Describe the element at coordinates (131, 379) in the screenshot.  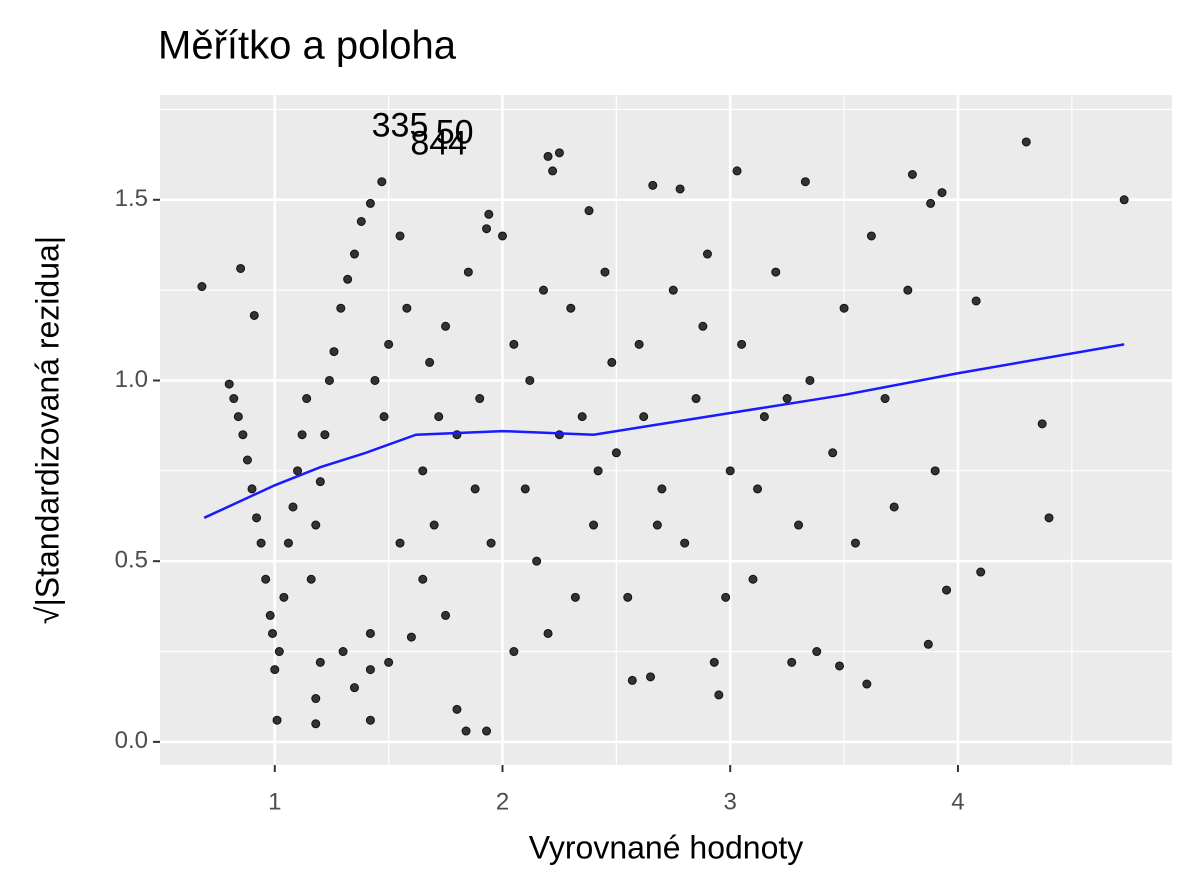
I see `y-tick-label: 1.0` at that location.